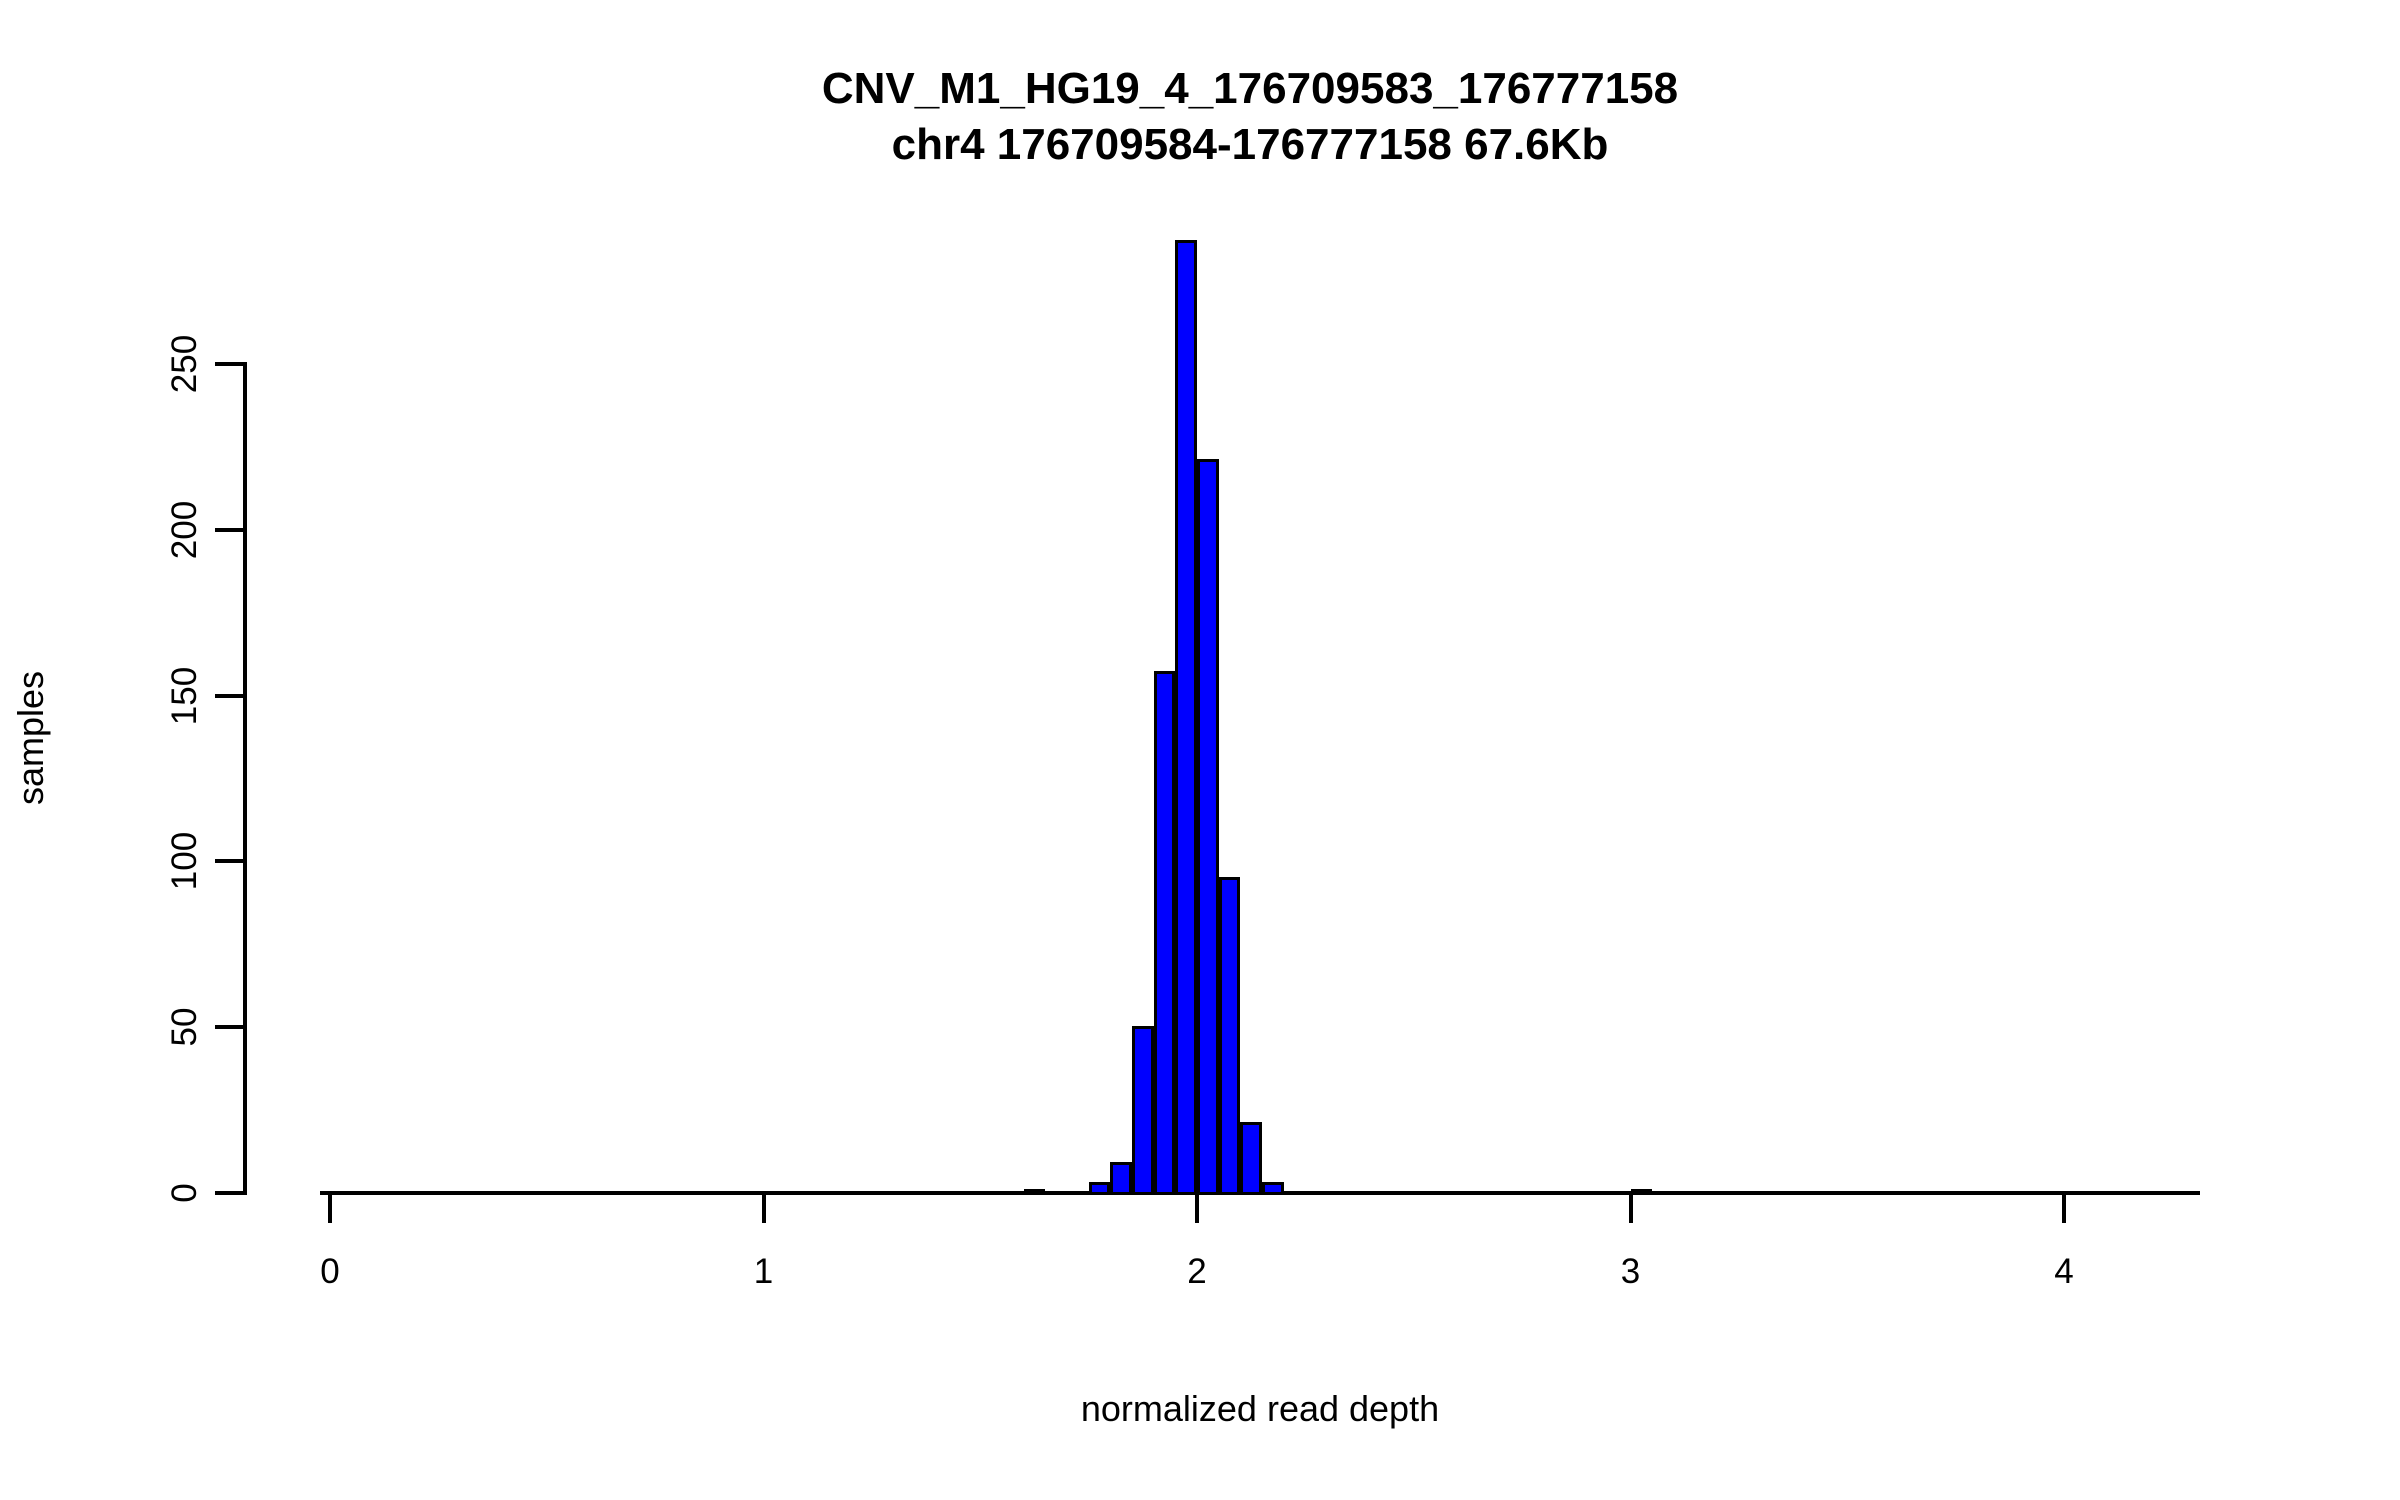  I want to click on y-axis-label: samples, so click(30, 738).